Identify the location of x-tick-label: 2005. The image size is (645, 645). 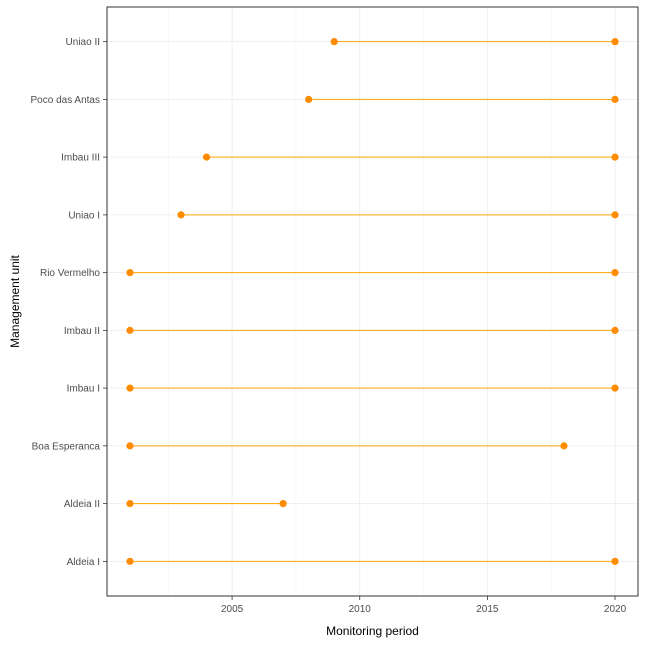
(232, 609).